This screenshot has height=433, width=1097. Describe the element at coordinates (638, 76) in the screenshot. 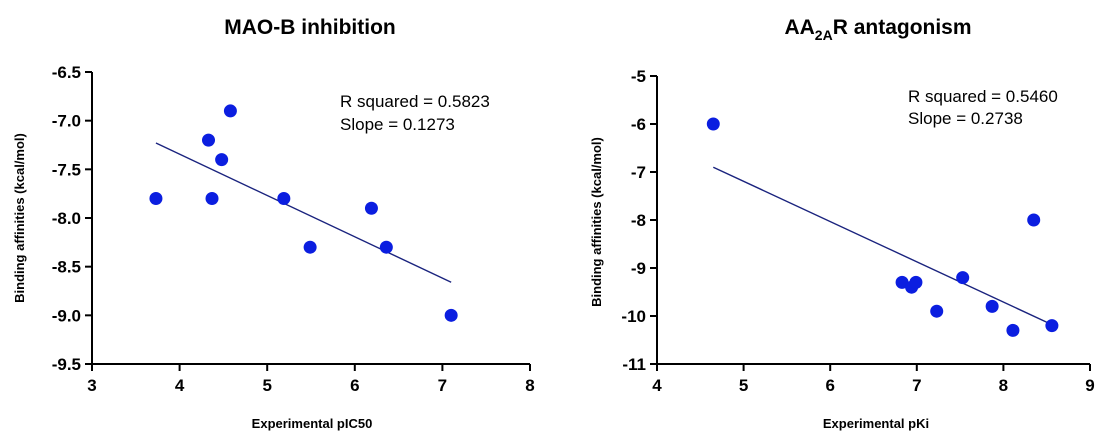

I see `y-tick-label: -5` at that location.